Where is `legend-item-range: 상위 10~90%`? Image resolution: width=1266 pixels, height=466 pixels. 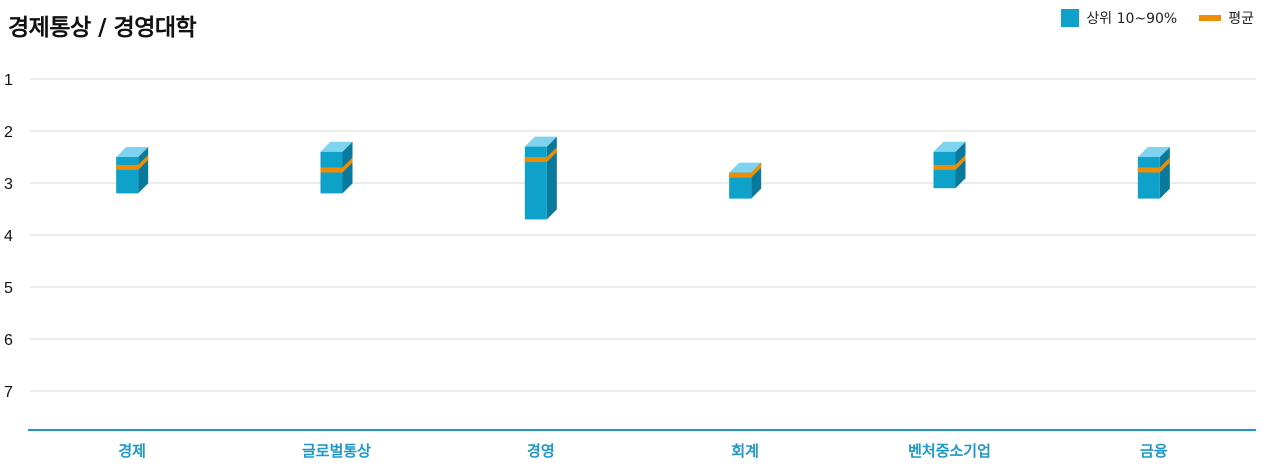
legend-item-range: 상위 10~90% is located at coordinates (1119, 18).